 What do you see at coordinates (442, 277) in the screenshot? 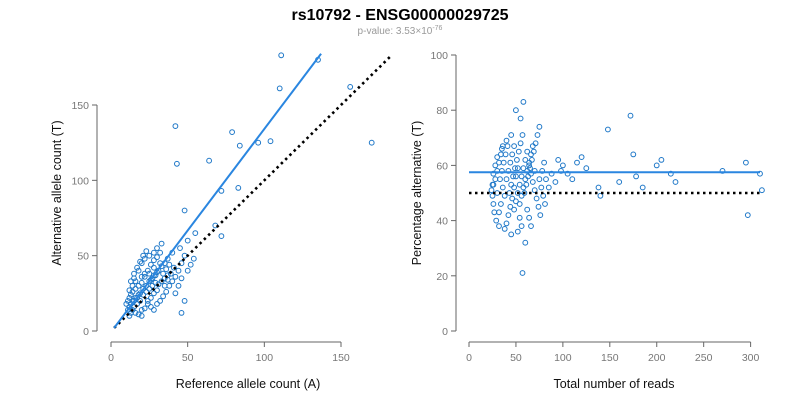
I see `right-y-tick-label: 20` at bounding box center [442, 277].